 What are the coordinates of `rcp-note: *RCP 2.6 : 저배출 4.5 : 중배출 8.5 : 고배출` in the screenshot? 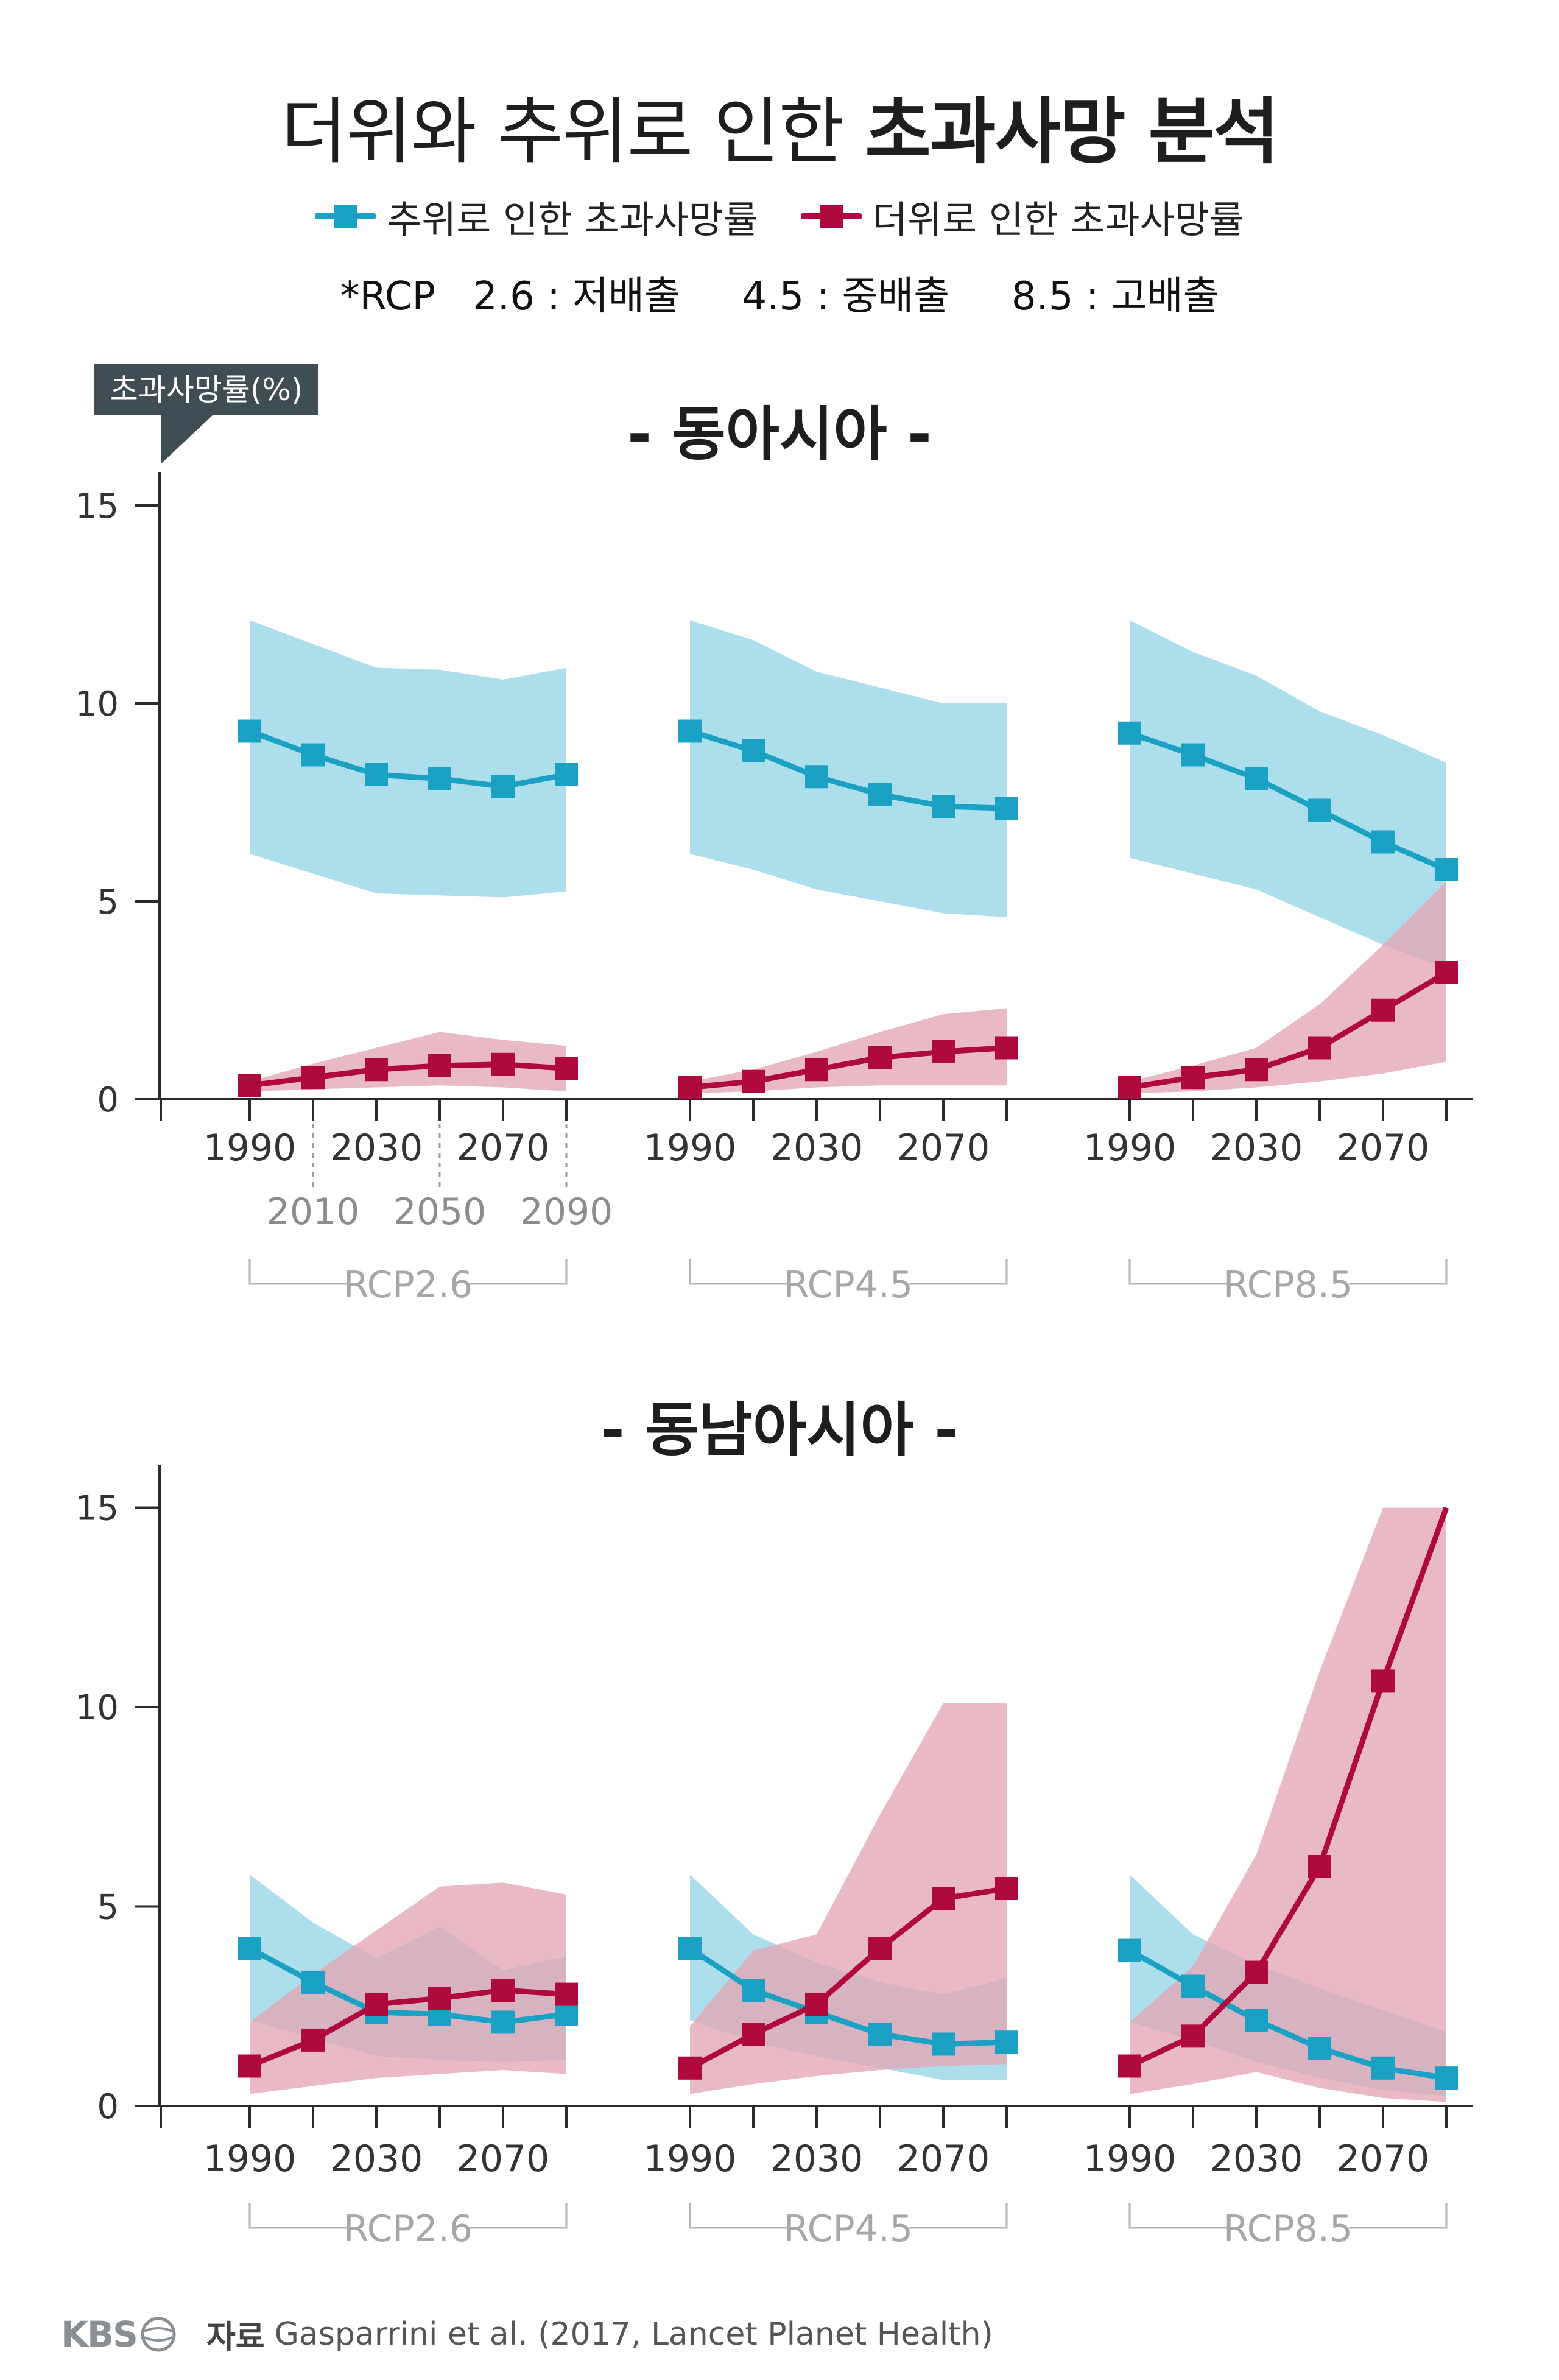 It's located at (779, 296).